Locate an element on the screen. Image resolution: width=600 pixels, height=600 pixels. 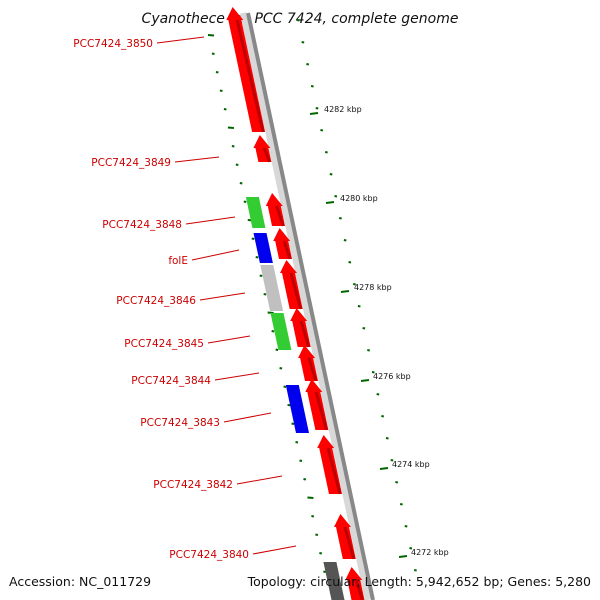
gene-label-pcc7424-3848: PCC7424_3848 is located at coordinates (142, 225).